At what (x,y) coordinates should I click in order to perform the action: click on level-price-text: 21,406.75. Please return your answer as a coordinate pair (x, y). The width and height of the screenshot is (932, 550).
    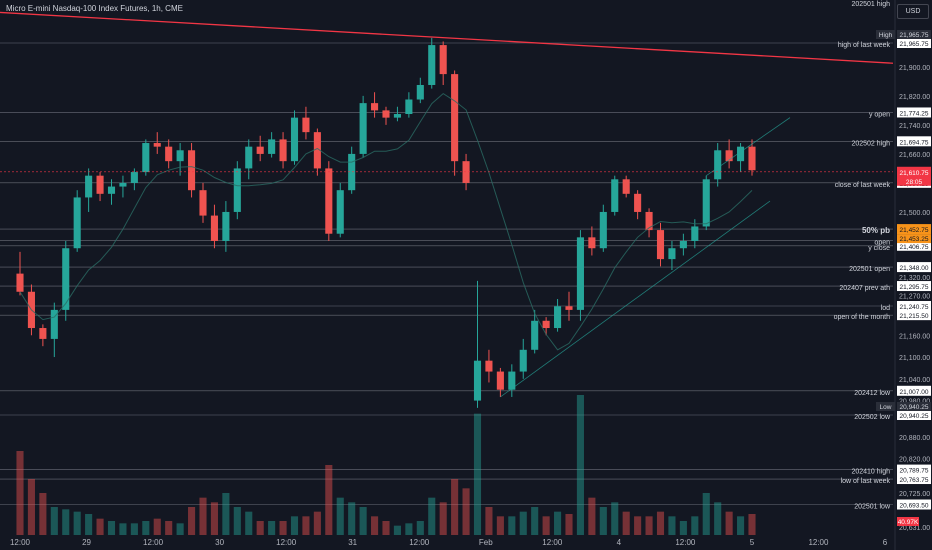
    Looking at the image, I should click on (914, 247).